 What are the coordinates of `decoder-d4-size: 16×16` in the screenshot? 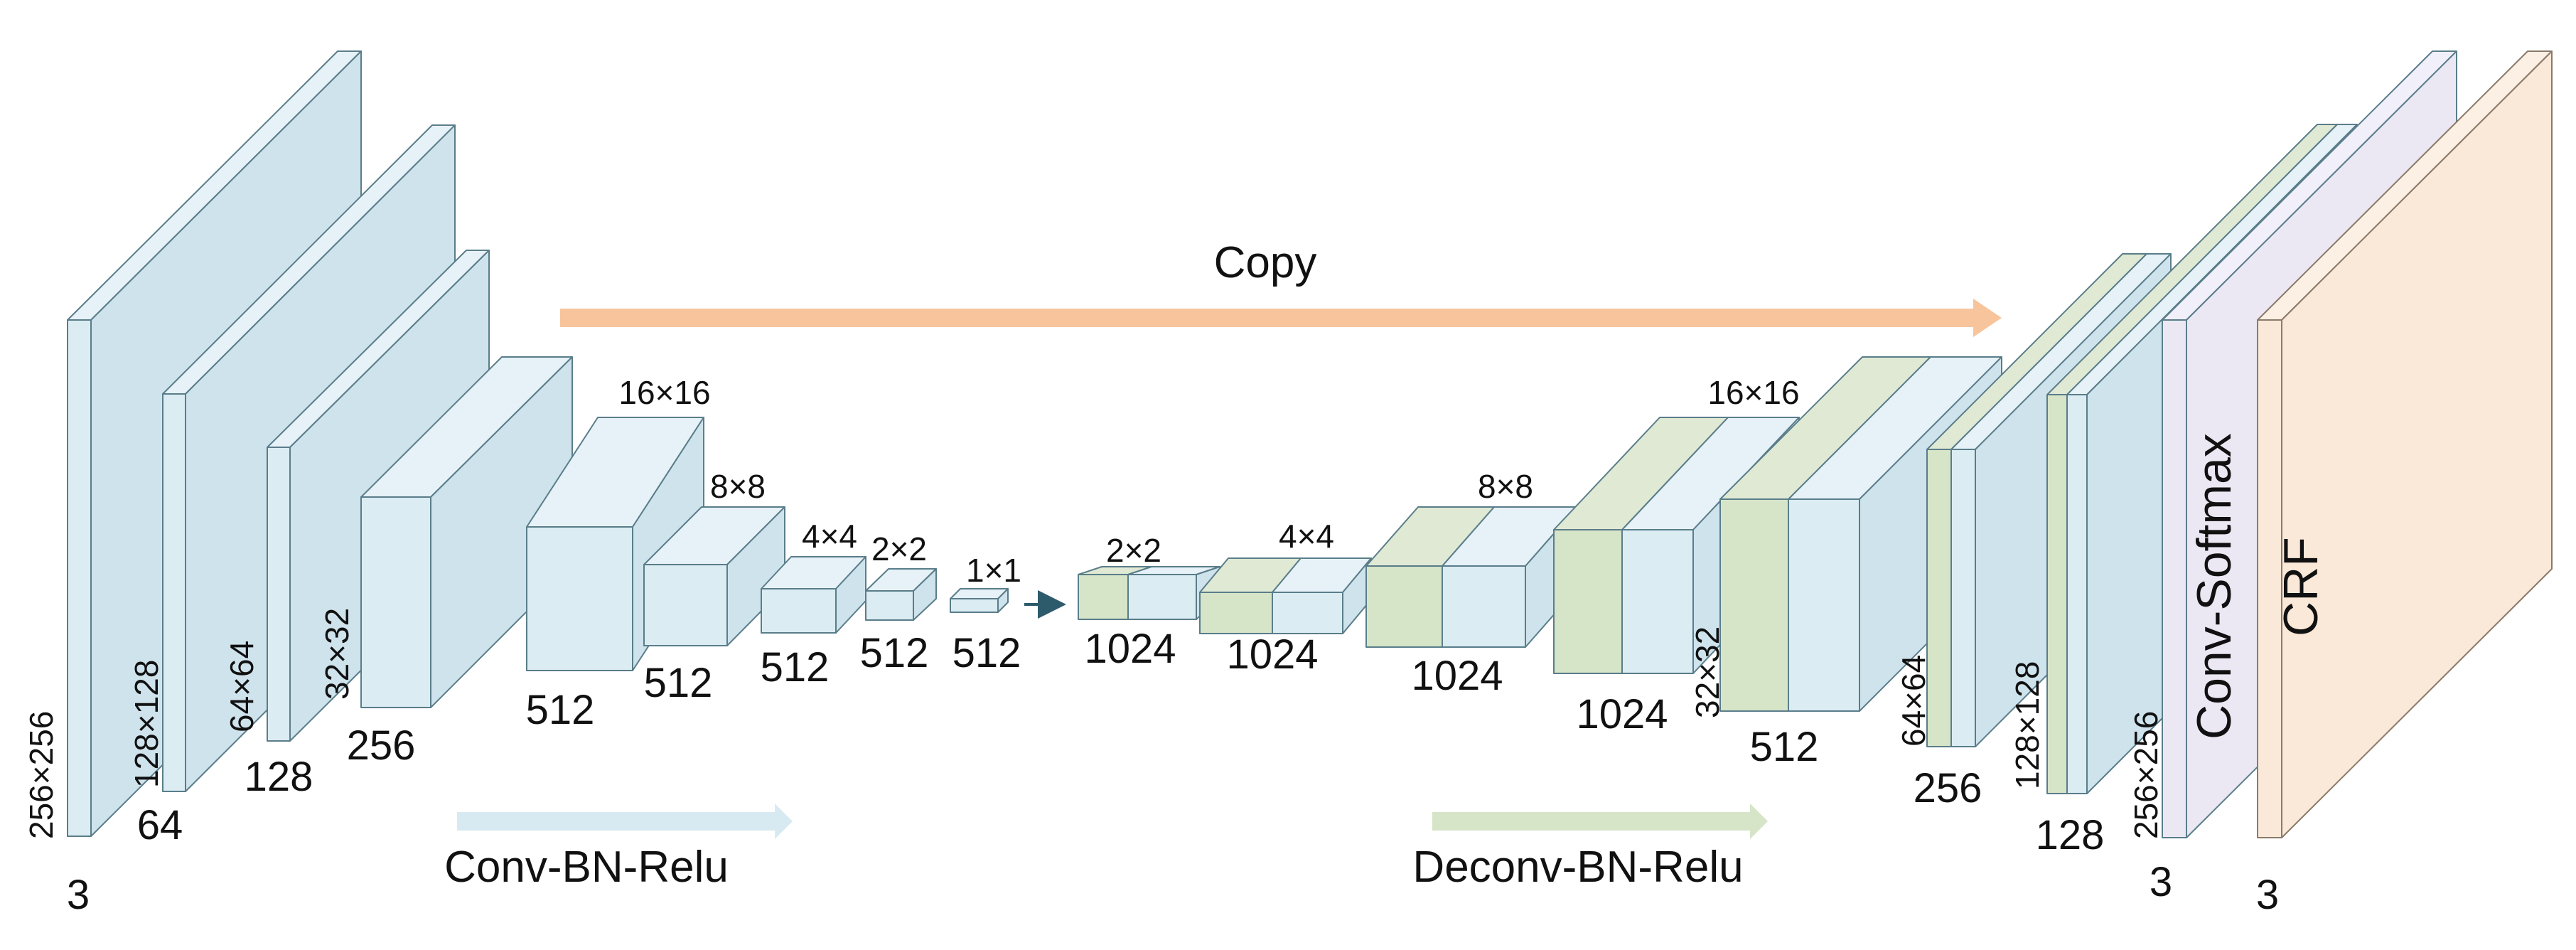 It's located at (1753, 392).